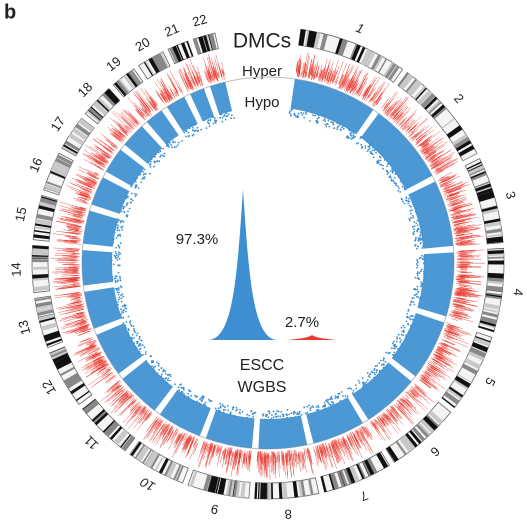 This screenshot has height=525, width=527. Describe the element at coordinates (49, 388) in the screenshot. I see `chromosome-label: 12` at that location.